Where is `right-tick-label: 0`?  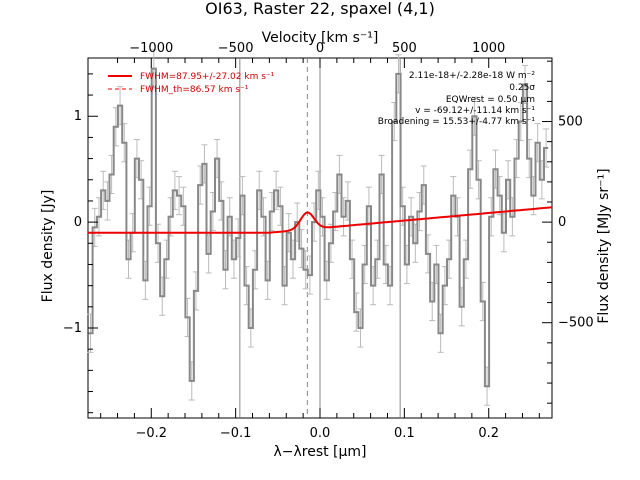 right-tick-label: 0 is located at coordinates (562, 222).